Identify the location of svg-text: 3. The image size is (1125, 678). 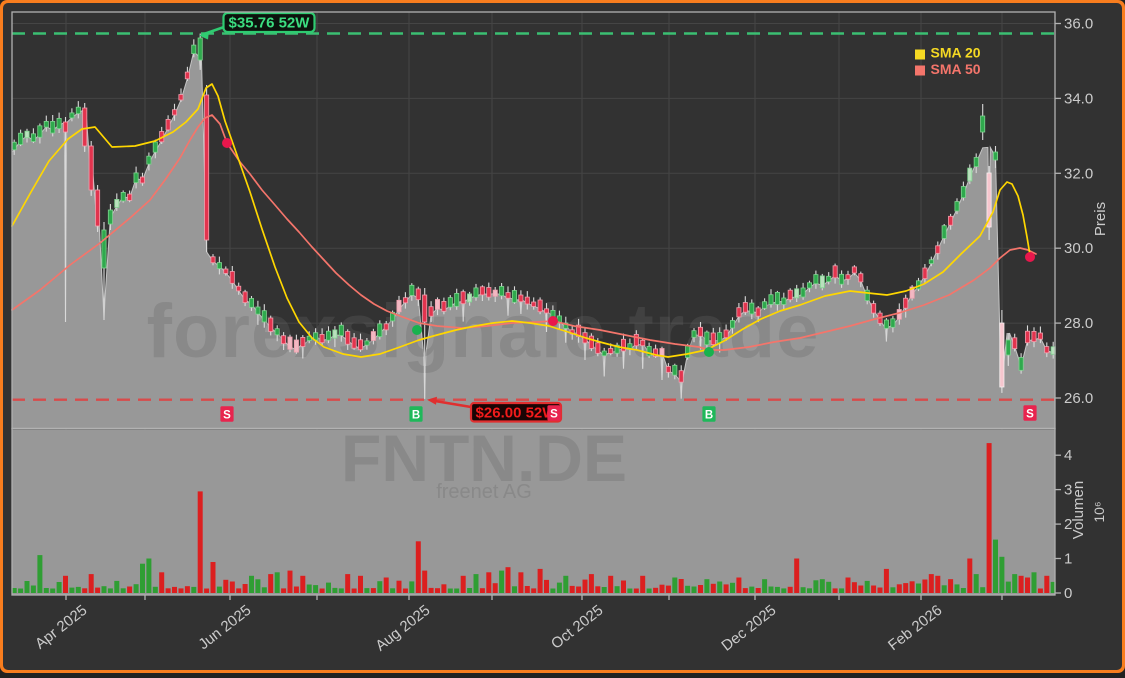
(1068, 490).